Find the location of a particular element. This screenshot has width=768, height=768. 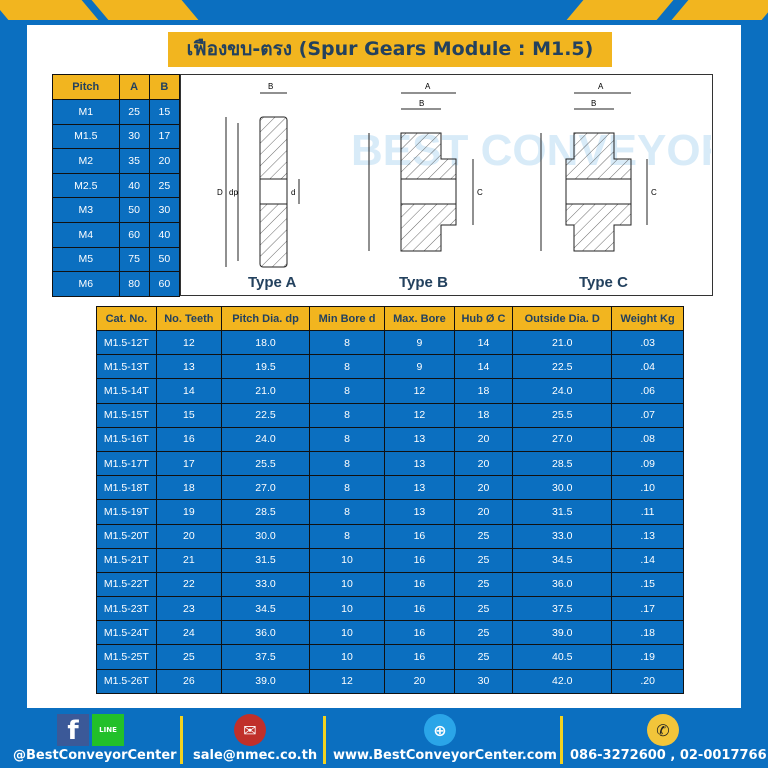

phone-numbers: 086-3272600 , 02-0017766 is located at coordinates (668, 755).